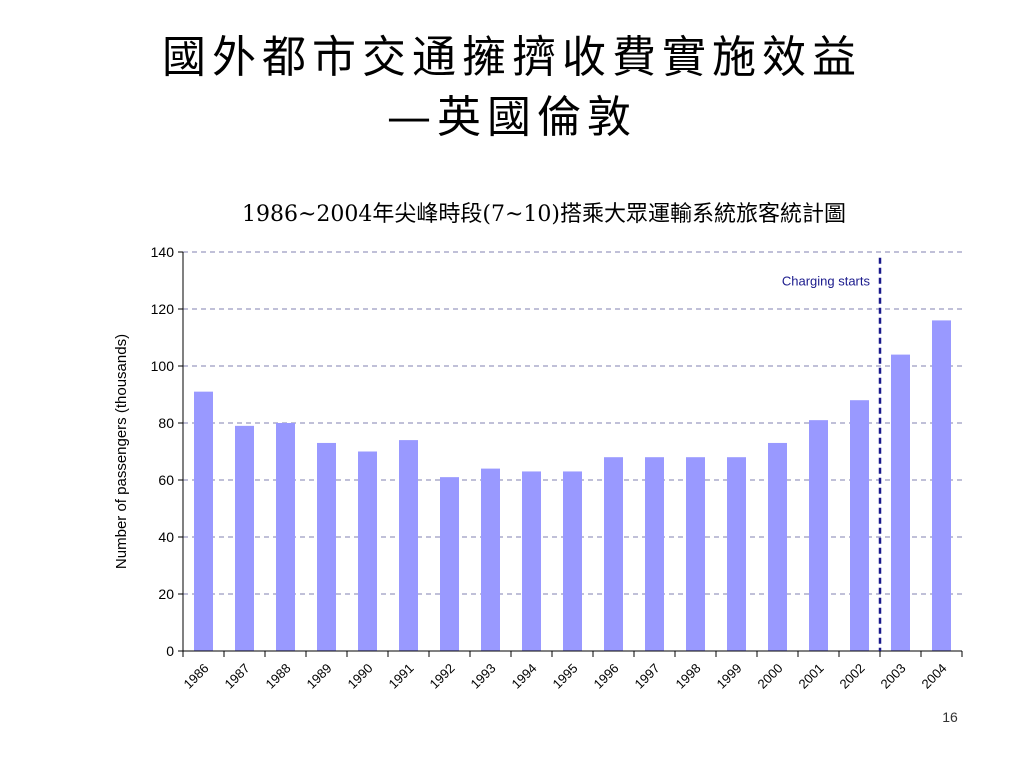  What do you see at coordinates (278, 676) in the screenshot?
I see `x-tick-label: 1988` at bounding box center [278, 676].